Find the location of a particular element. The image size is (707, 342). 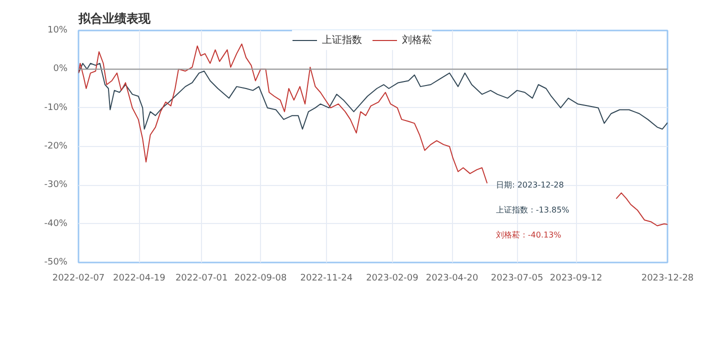

y-tick-label: 0% is located at coordinates (60, 69).